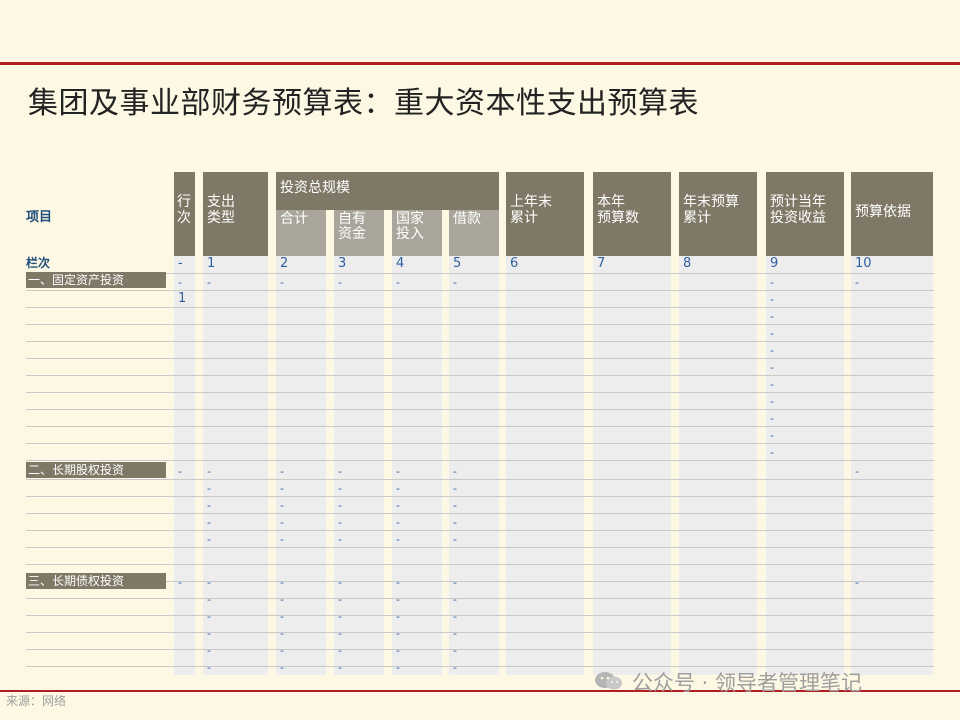 The height and width of the screenshot is (720, 960). What do you see at coordinates (39, 217) in the screenshot?
I see `row-label-header: 项目` at bounding box center [39, 217].